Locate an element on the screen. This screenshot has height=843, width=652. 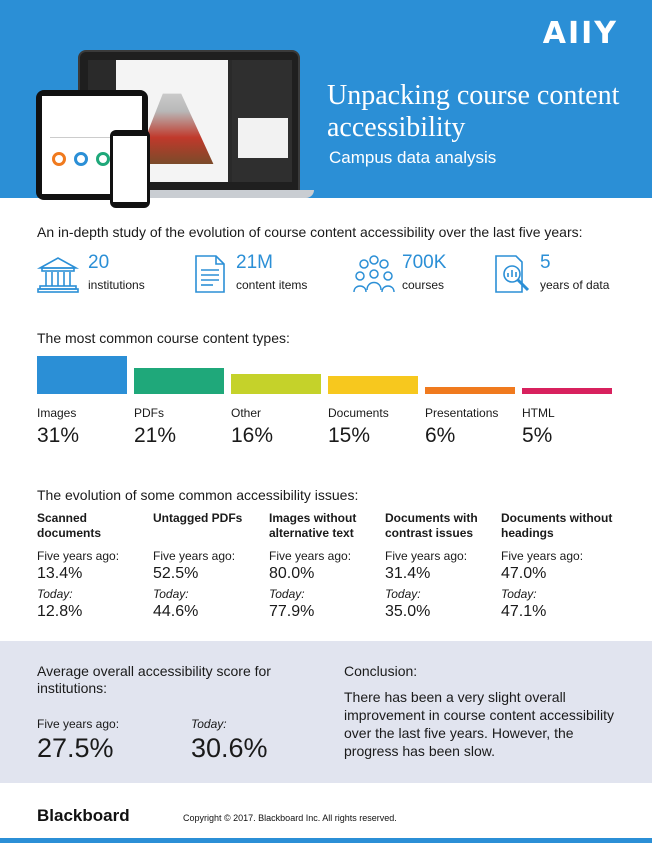
stat-institutions: 20 institutions is located at coordinates (106, 275).